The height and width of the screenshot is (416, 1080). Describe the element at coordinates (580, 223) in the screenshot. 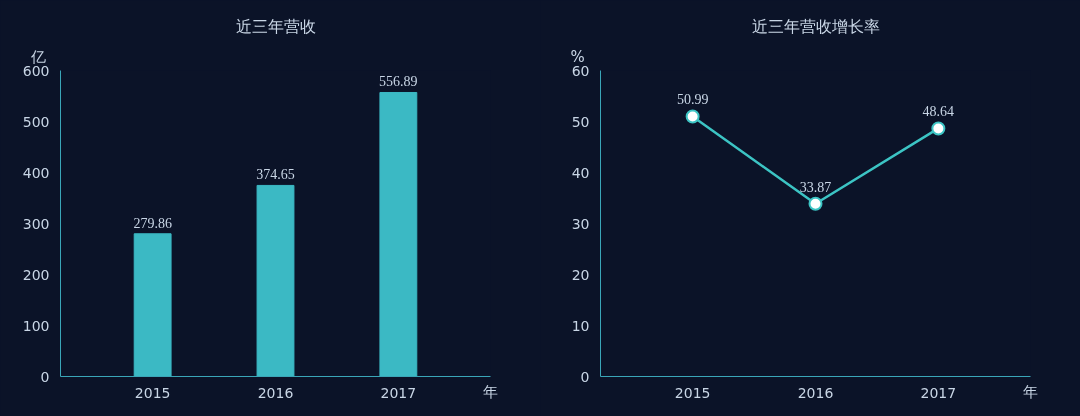

I see `y-tick-label: 30` at that location.